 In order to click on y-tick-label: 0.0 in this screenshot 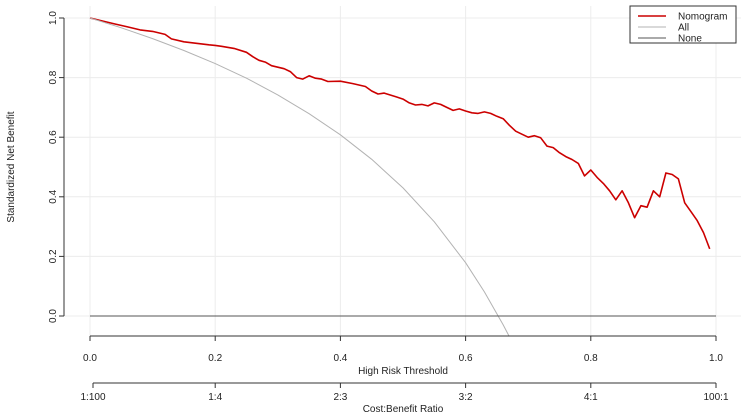, I will do `click(53, 316)`.